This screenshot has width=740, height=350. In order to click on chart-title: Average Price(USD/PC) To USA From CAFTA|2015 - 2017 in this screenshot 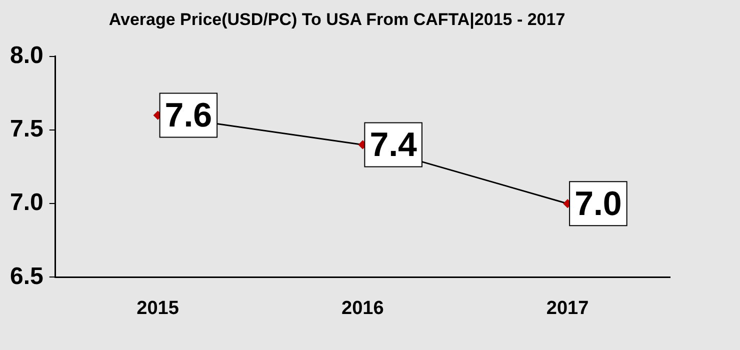, I will do `click(337, 19)`.